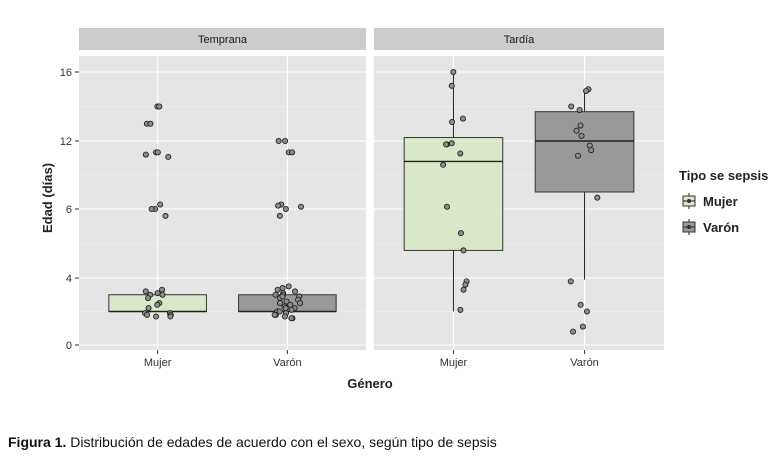  What do you see at coordinates (37, 442) in the screenshot?
I see `caption-label: Figura 1.` at bounding box center [37, 442].